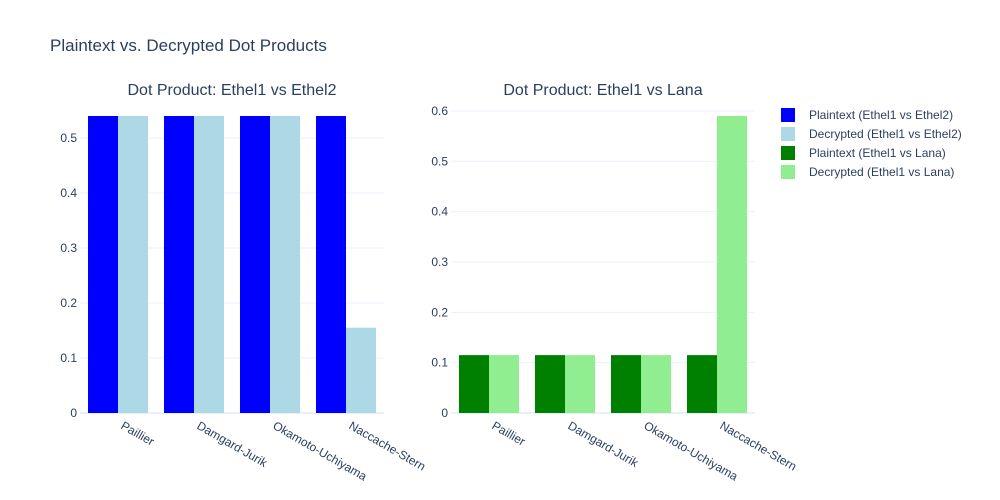 The image size is (1000, 500). I want to click on y-tick-label: 0.6, so click(439, 111).